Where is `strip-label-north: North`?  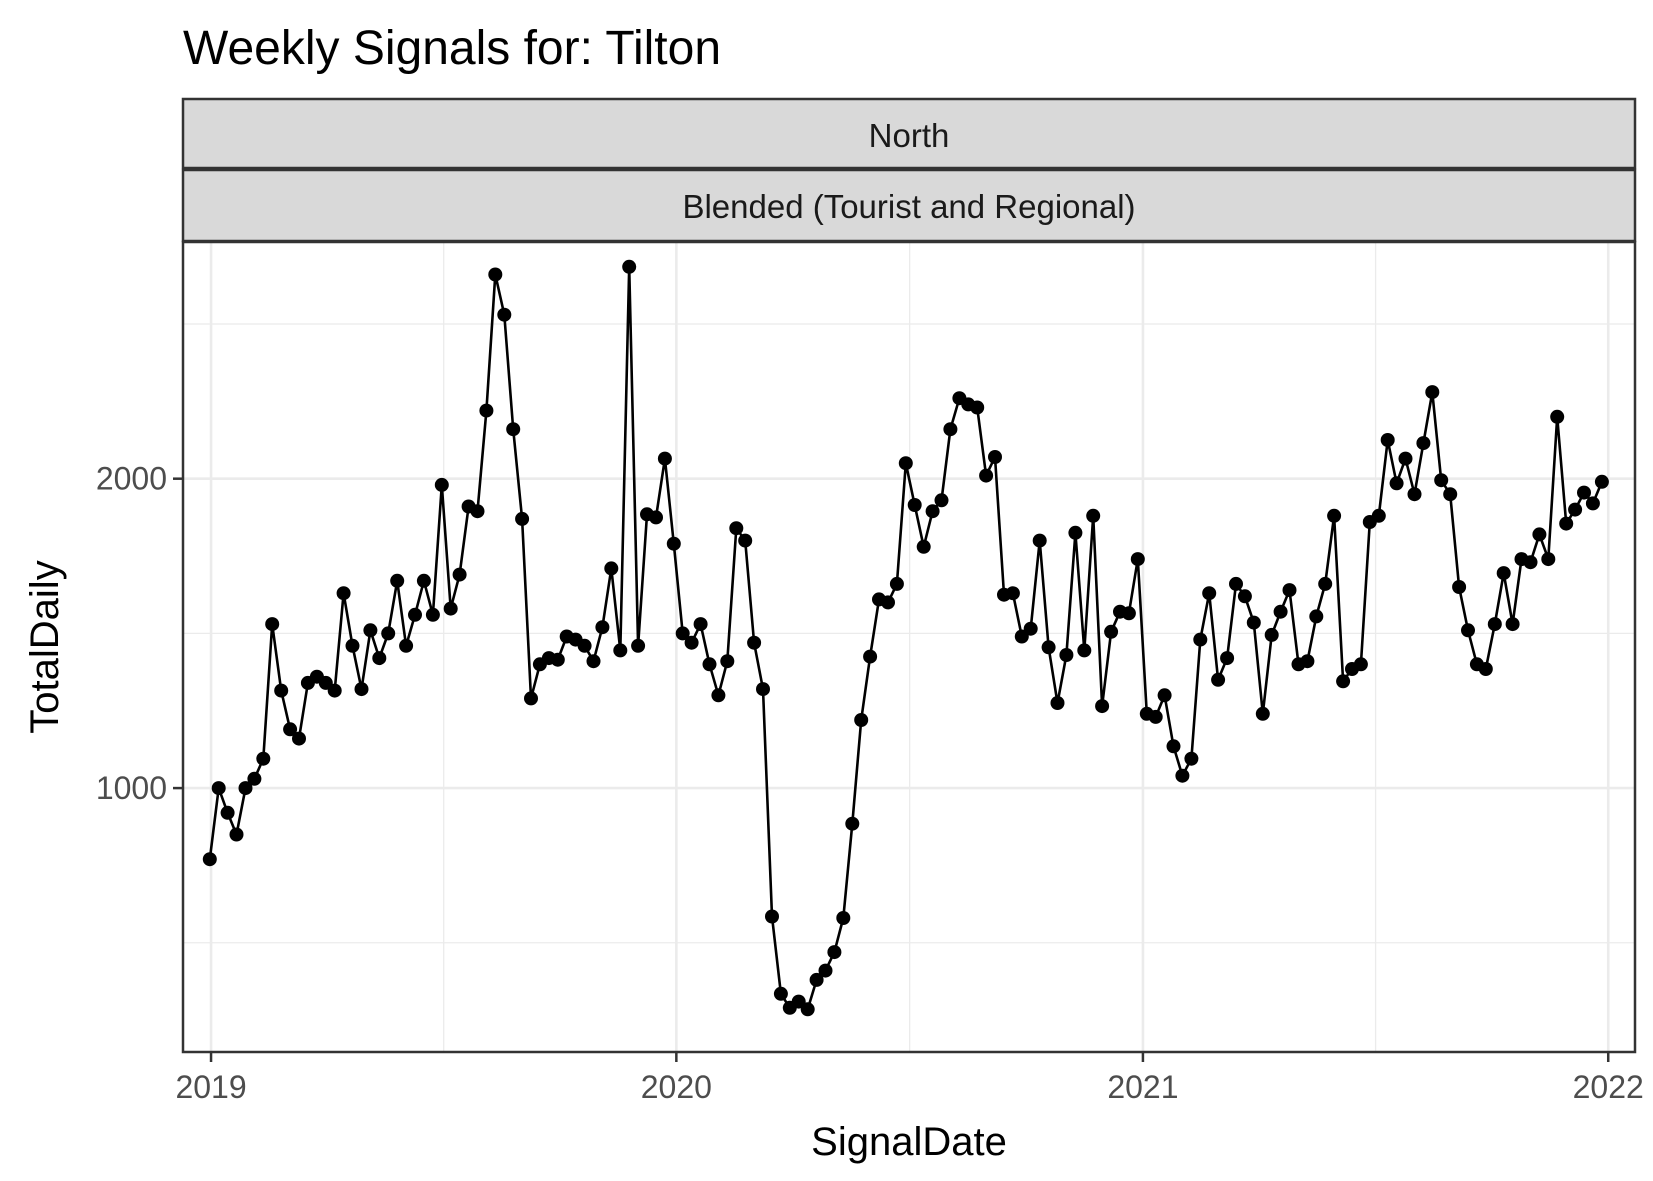
strip-label-north: North is located at coordinates (909, 135).